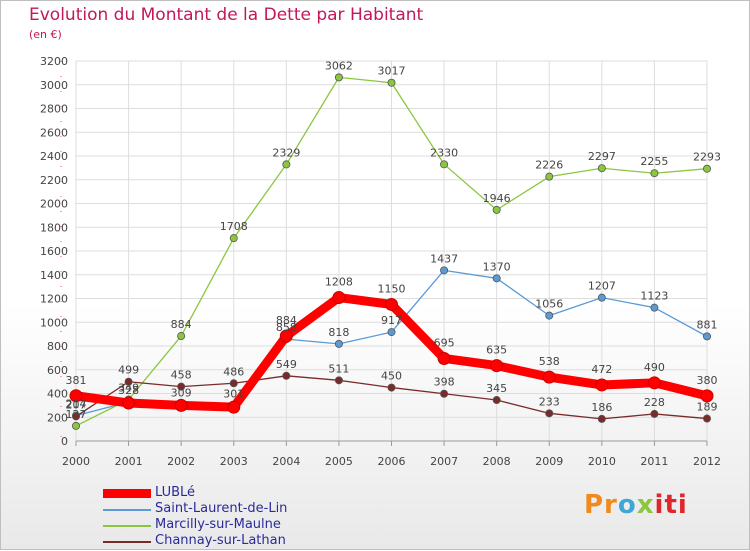 The height and width of the screenshot is (551, 750). What do you see at coordinates (127, 526) in the screenshot?
I see `legend-swatch-marcilly-sur-maulne` at bounding box center [127, 526].